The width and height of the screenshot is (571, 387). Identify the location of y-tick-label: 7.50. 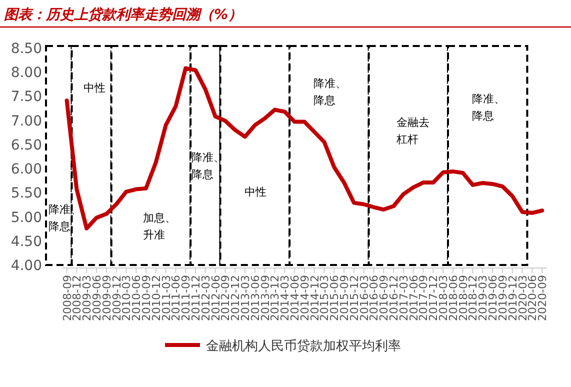
(26, 97).